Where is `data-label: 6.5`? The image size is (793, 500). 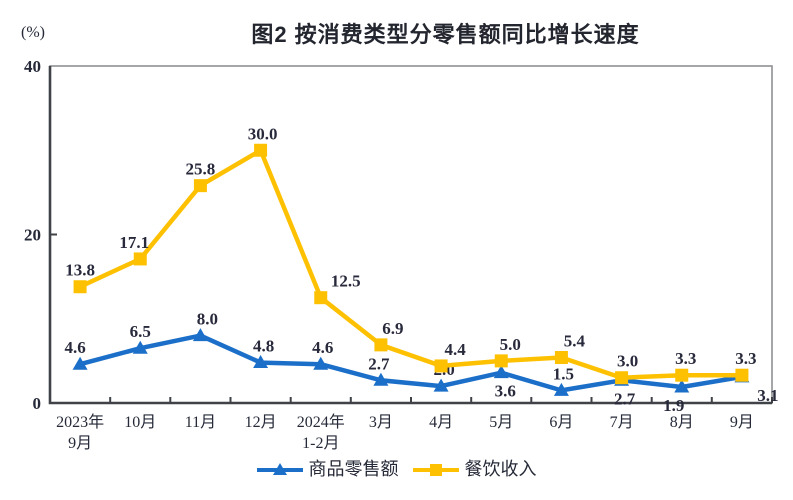
data-label: 6.5 is located at coordinates (140, 331).